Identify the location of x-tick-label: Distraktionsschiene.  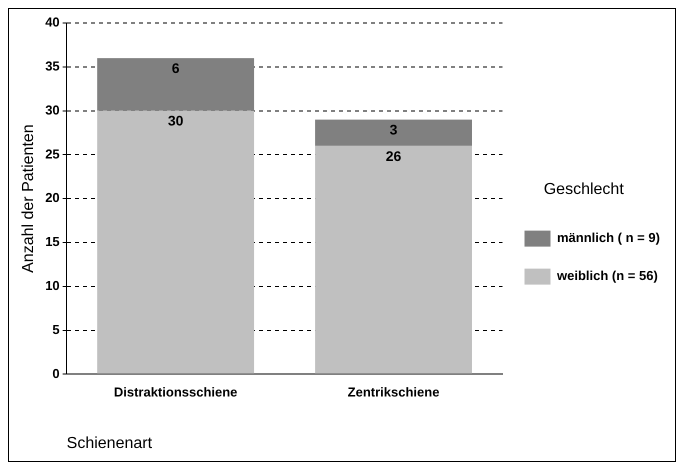
(176, 392).